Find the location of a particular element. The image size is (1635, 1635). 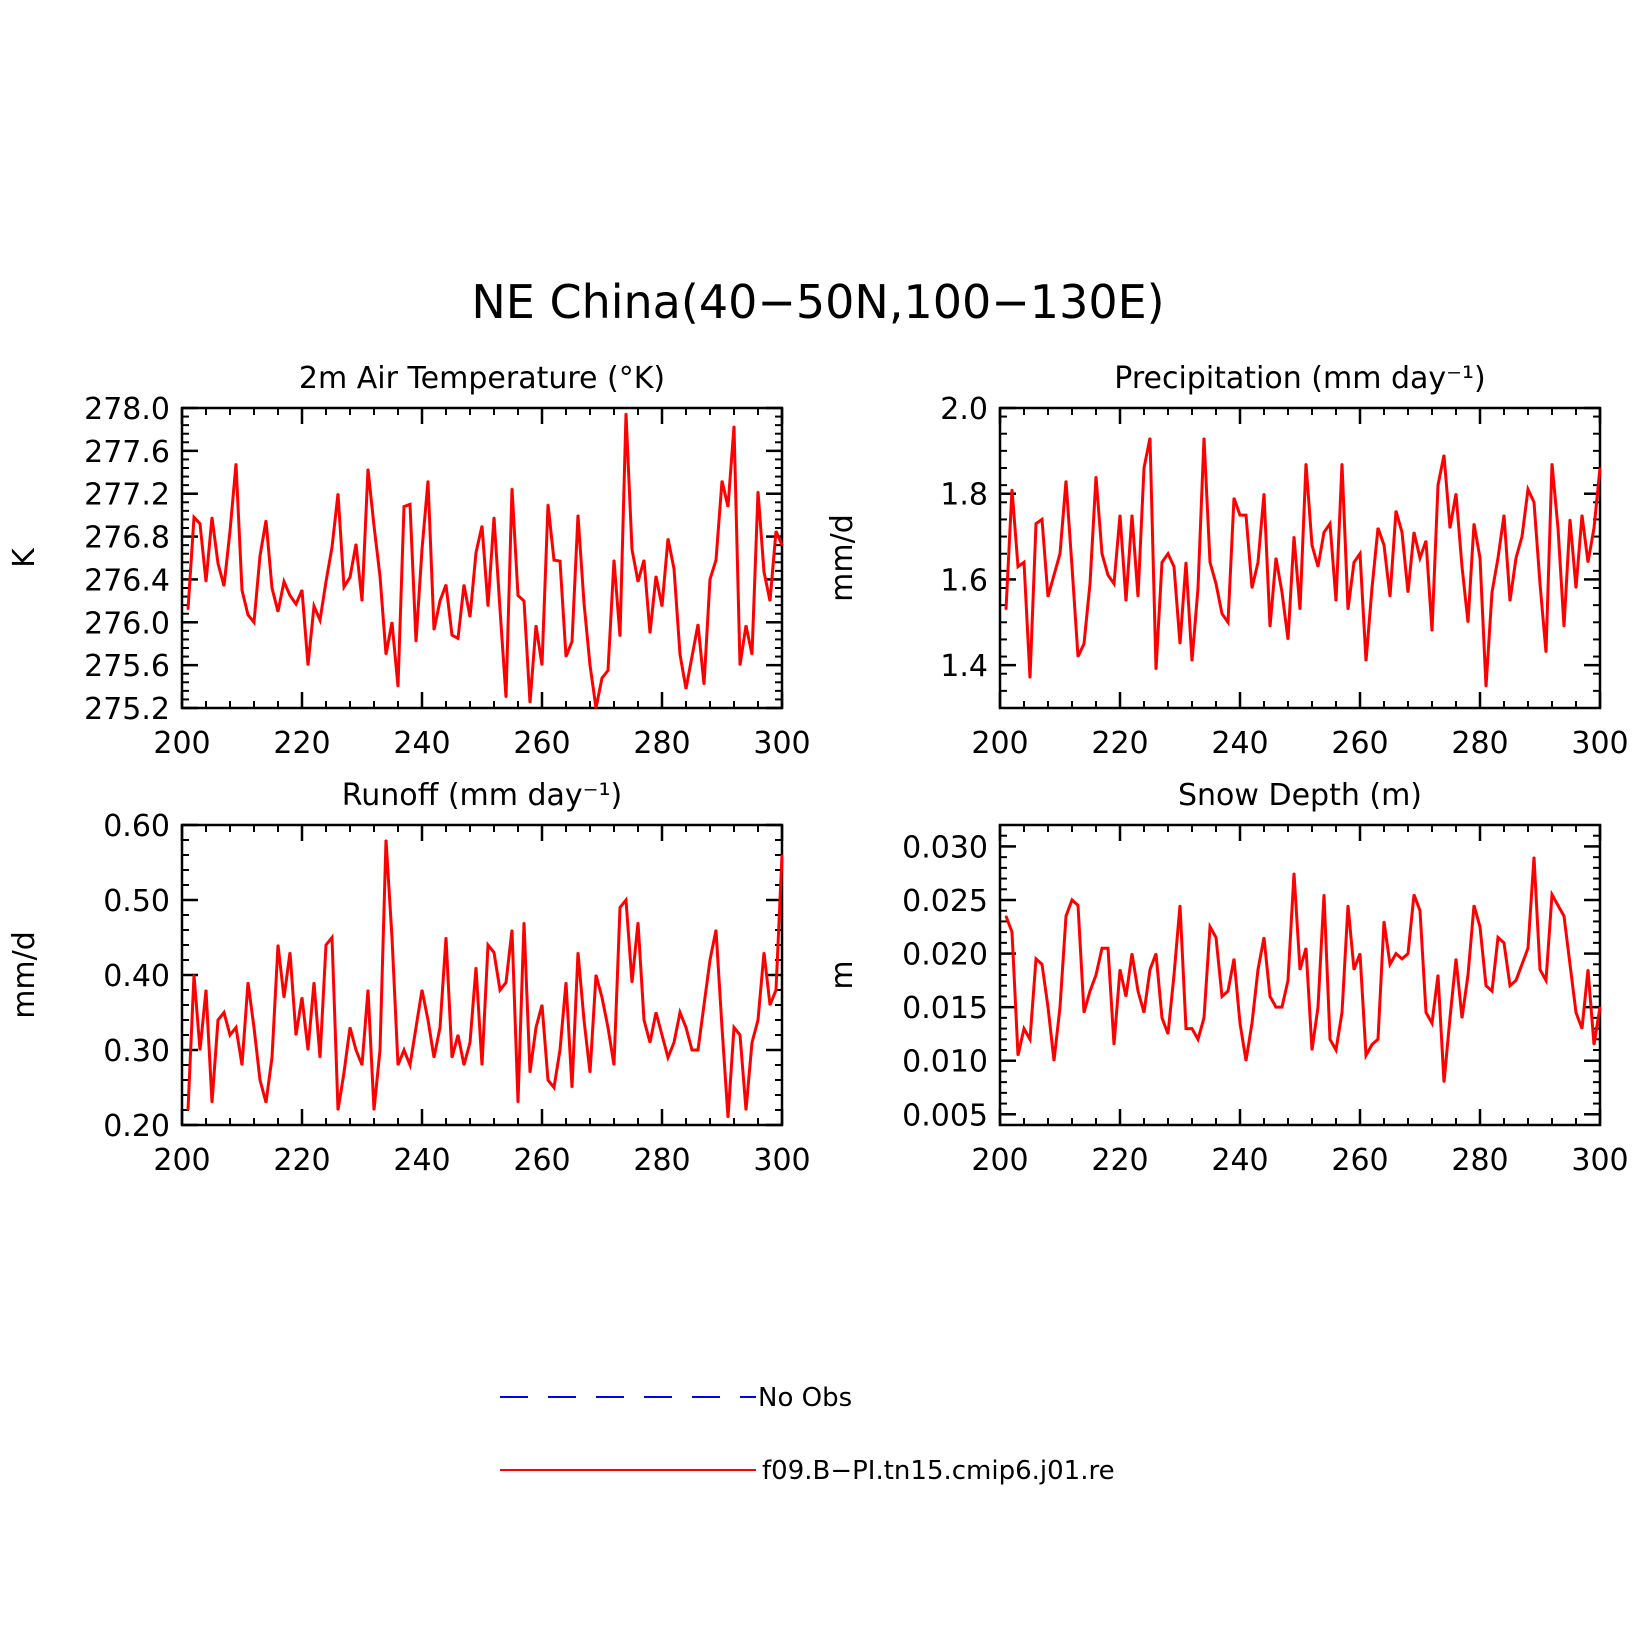

x-tick-label: 220 is located at coordinates (301, 743).